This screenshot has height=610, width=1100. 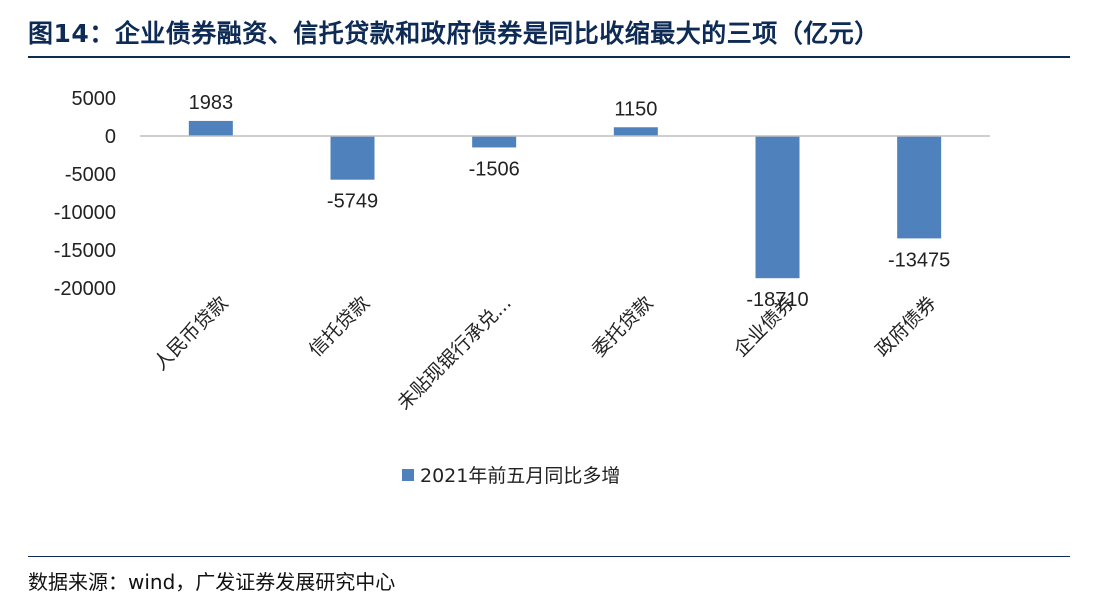 What do you see at coordinates (777, 300) in the screenshot?
I see `data-label: -18710` at bounding box center [777, 300].